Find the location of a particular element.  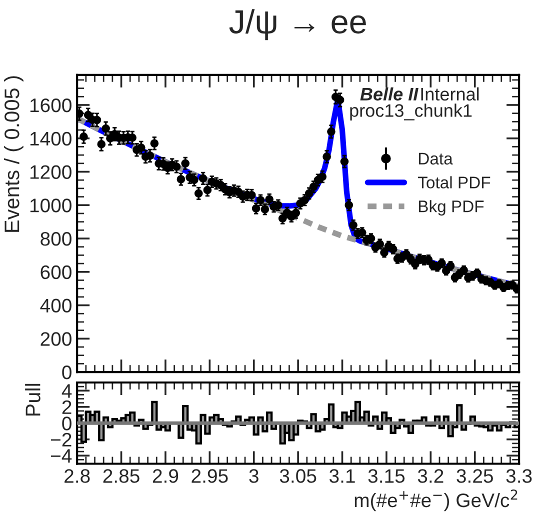

y-axis-title: Events / ( 0.005 ) is located at coordinates (14, 154).